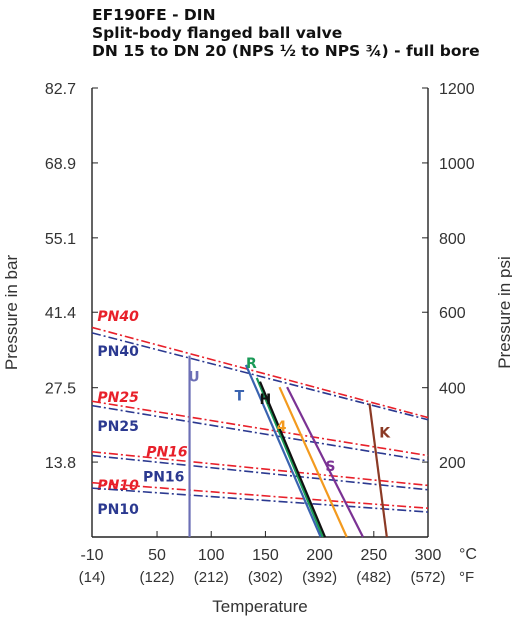 The image size is (512, 619). I want to click on x-tick-label-f: (122), so click(157, 577).